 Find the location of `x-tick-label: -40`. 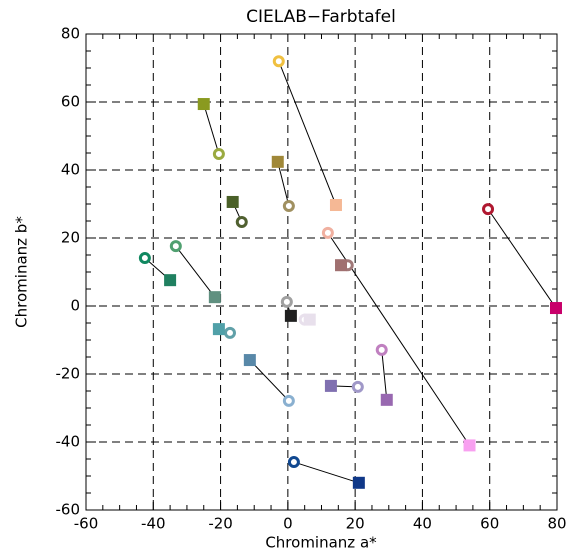

x-tick-label: -40 is located at coordinates (153, 524).